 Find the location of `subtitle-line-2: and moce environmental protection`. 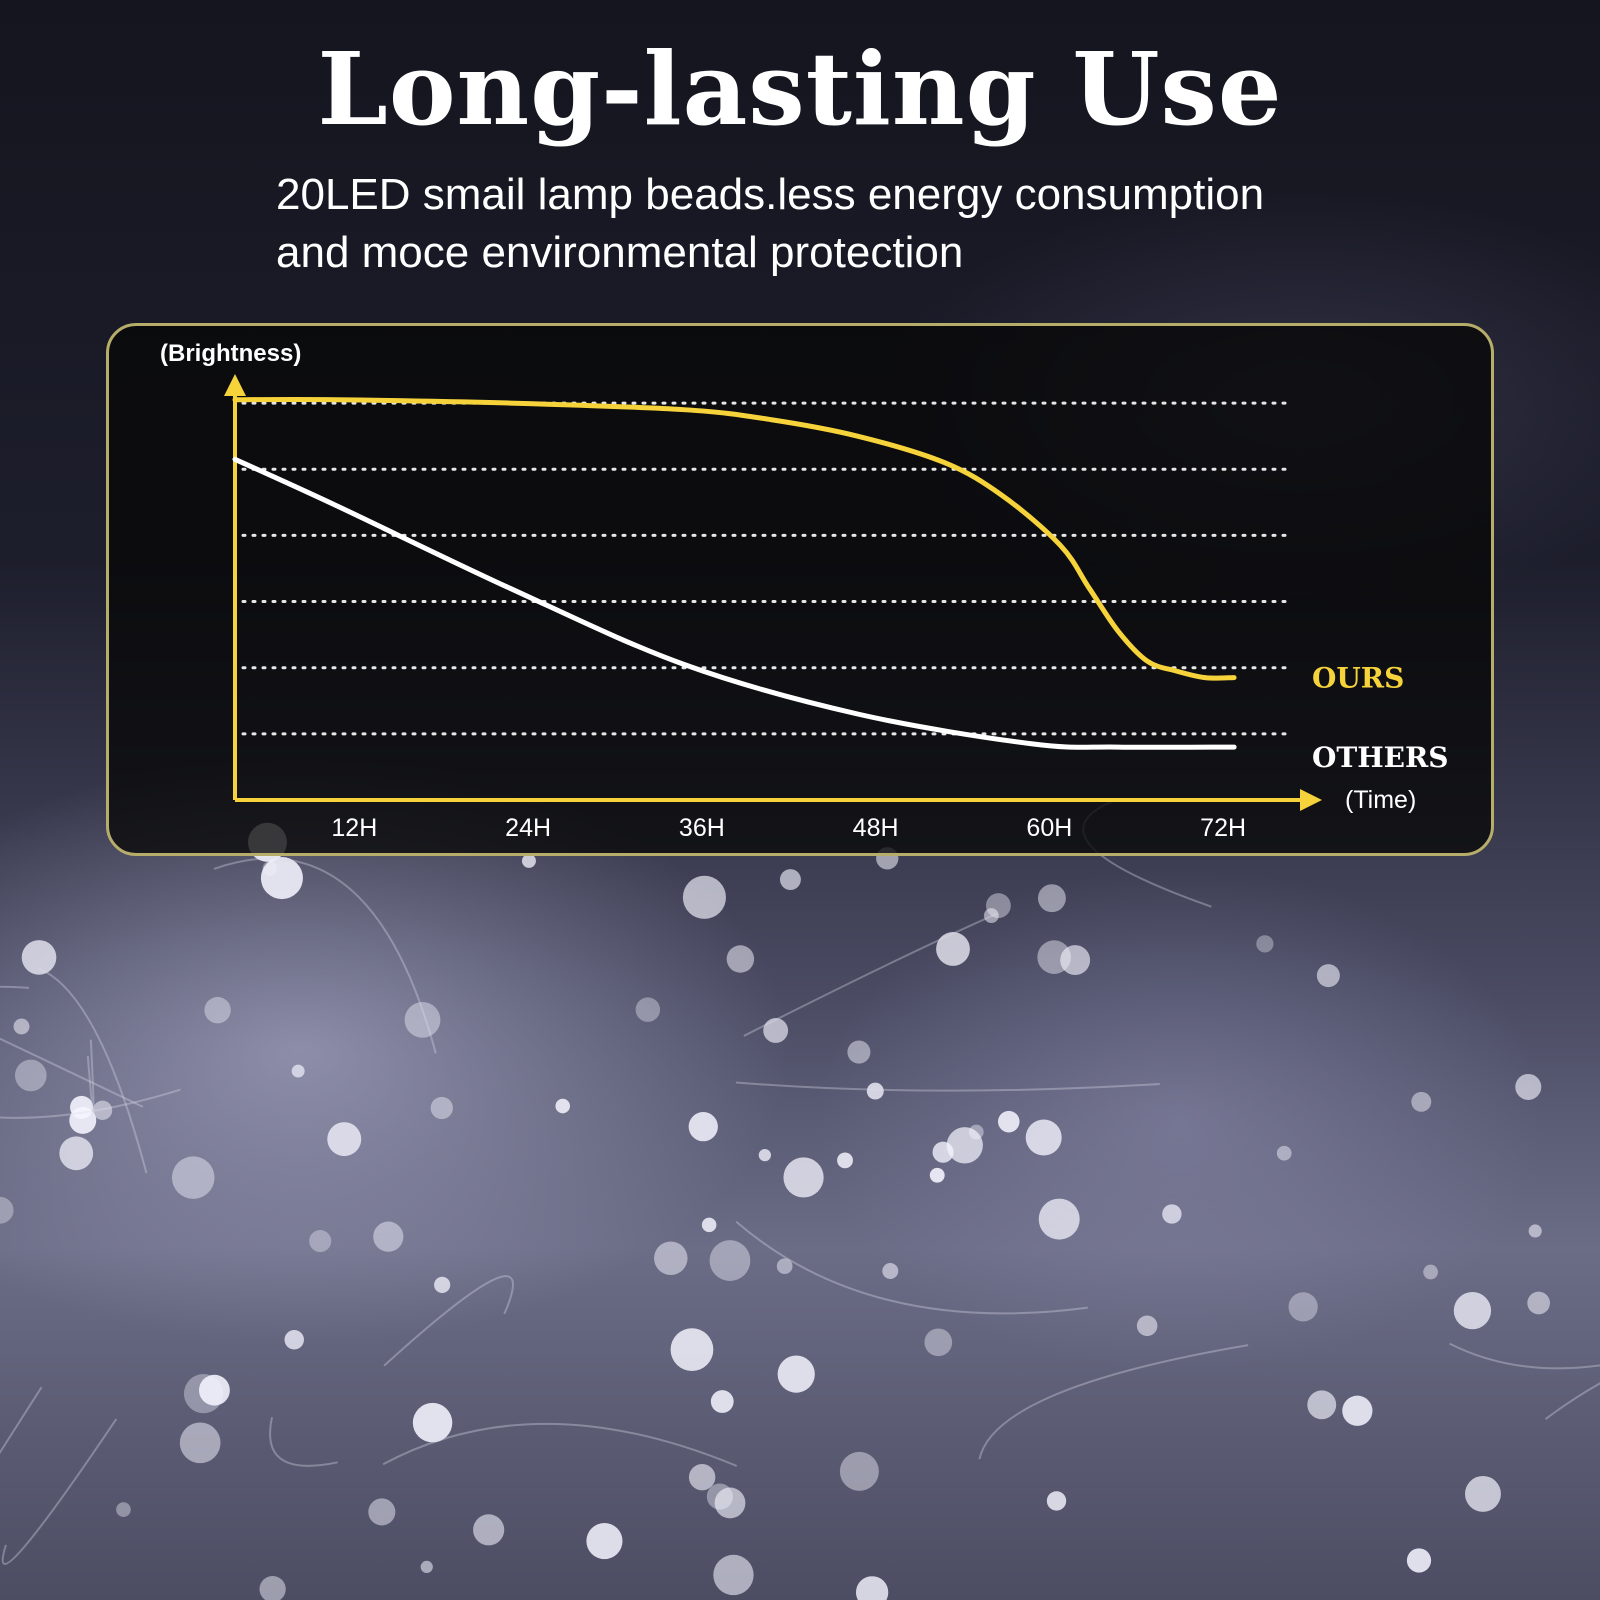

subtitle-line-2: and moce environmental protection is located at coordinates (620, 252).